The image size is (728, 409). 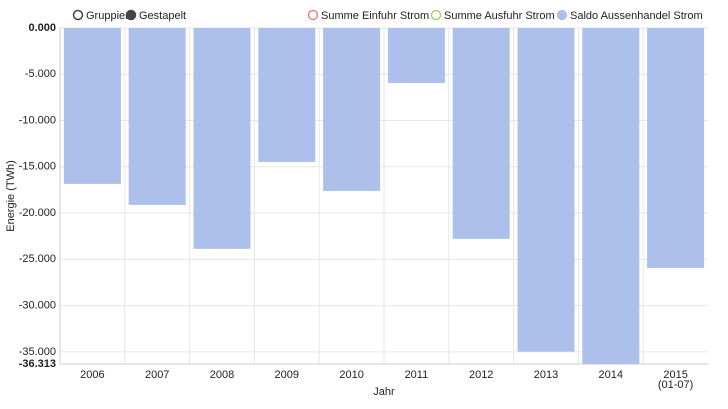 What do you see at coordinates (42, 28) in the screenshot?
I see `y-tick-label: 0.000` at bounding box center [42, 28].